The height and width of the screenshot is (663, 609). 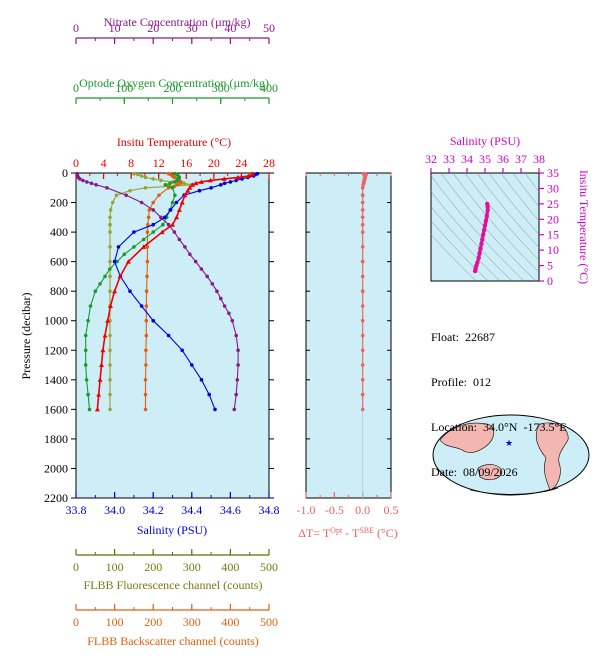 I want to click on backscatter-tick-label-0: 0, so click(x=76, y=622).